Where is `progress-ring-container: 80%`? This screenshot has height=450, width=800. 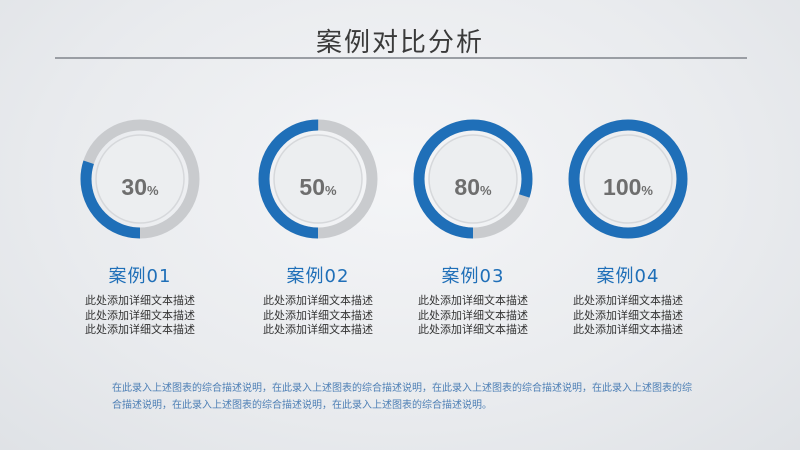
progress-ring-container: 80% is located at coordinates (473, 187).